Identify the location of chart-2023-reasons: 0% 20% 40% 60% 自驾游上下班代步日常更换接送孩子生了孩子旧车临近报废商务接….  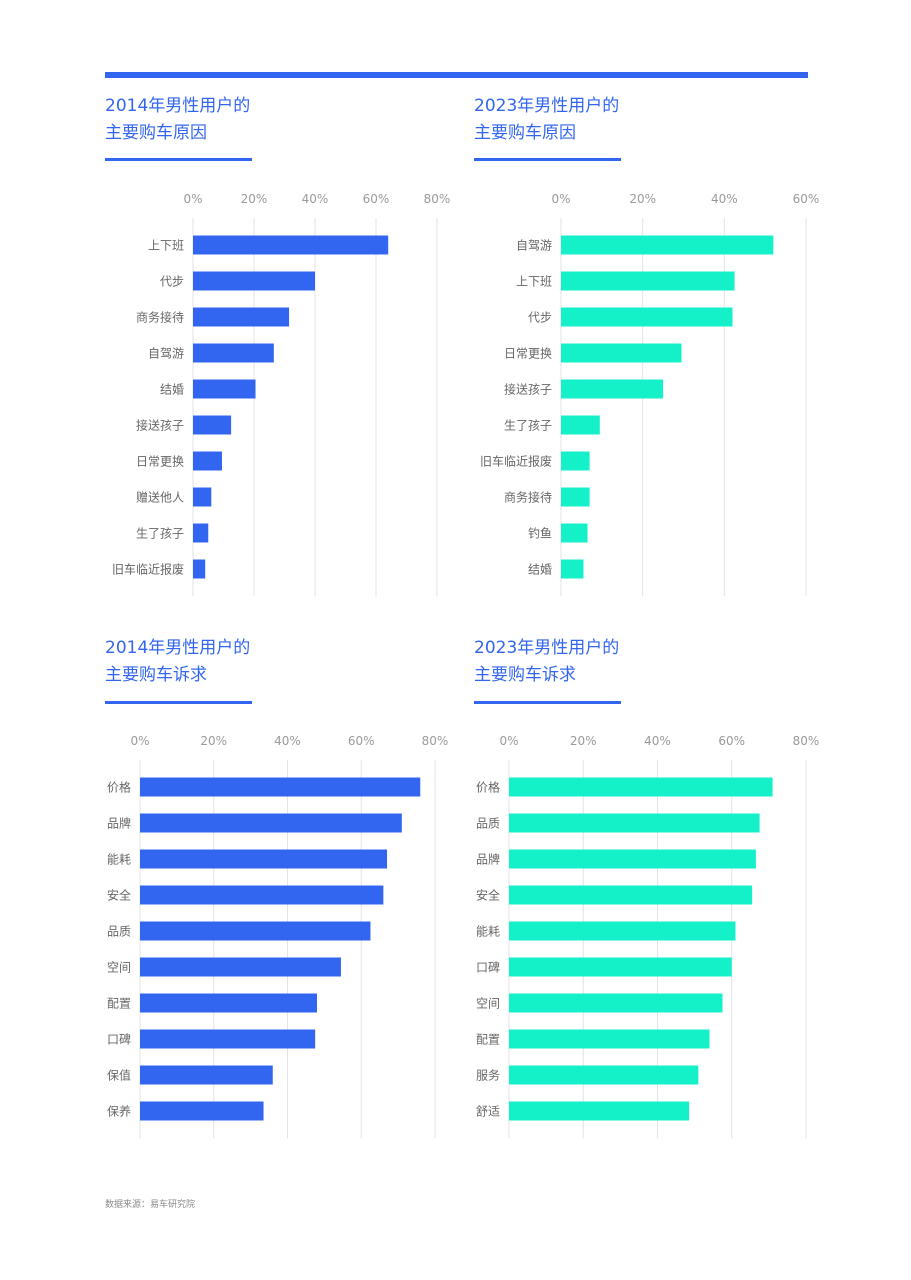
(649, 394).